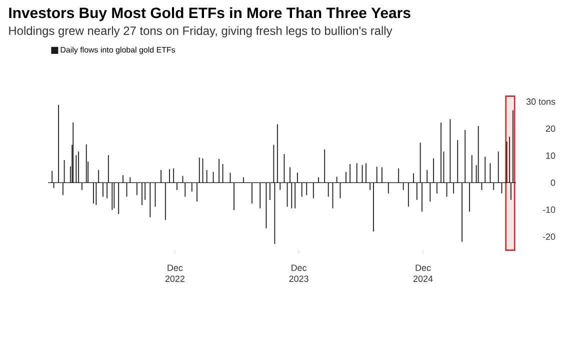  I want to click on chart-title: Investors Buy Most Gold ETFs in More Than Three Years, so click(209, 14).